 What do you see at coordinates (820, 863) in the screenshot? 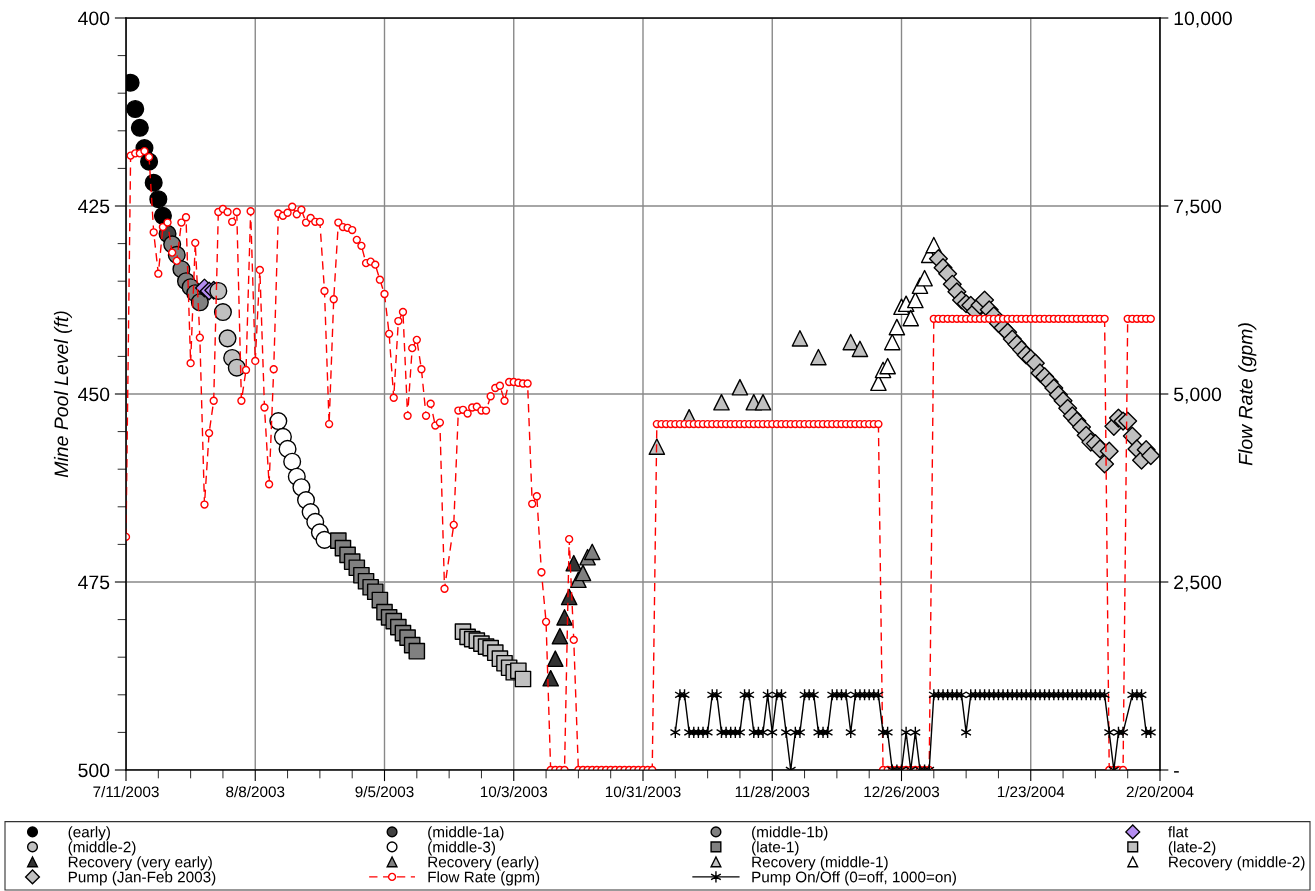
I see `legend-label: Recovery (middle-1)` at bounding box center [820, 863].